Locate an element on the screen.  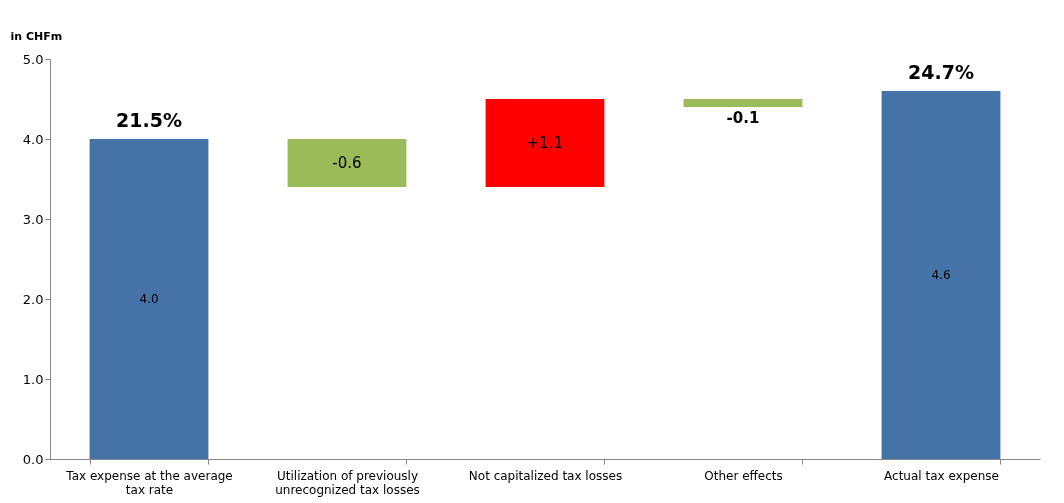
data-label: -0.6 is located at coordinates (347, 163).